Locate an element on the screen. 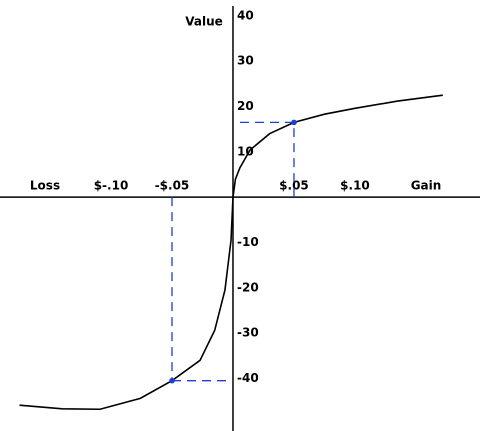 The width and height of the screenshot is (480, 431). x-tick-label: $.05 is located at coordinates (294, 186).